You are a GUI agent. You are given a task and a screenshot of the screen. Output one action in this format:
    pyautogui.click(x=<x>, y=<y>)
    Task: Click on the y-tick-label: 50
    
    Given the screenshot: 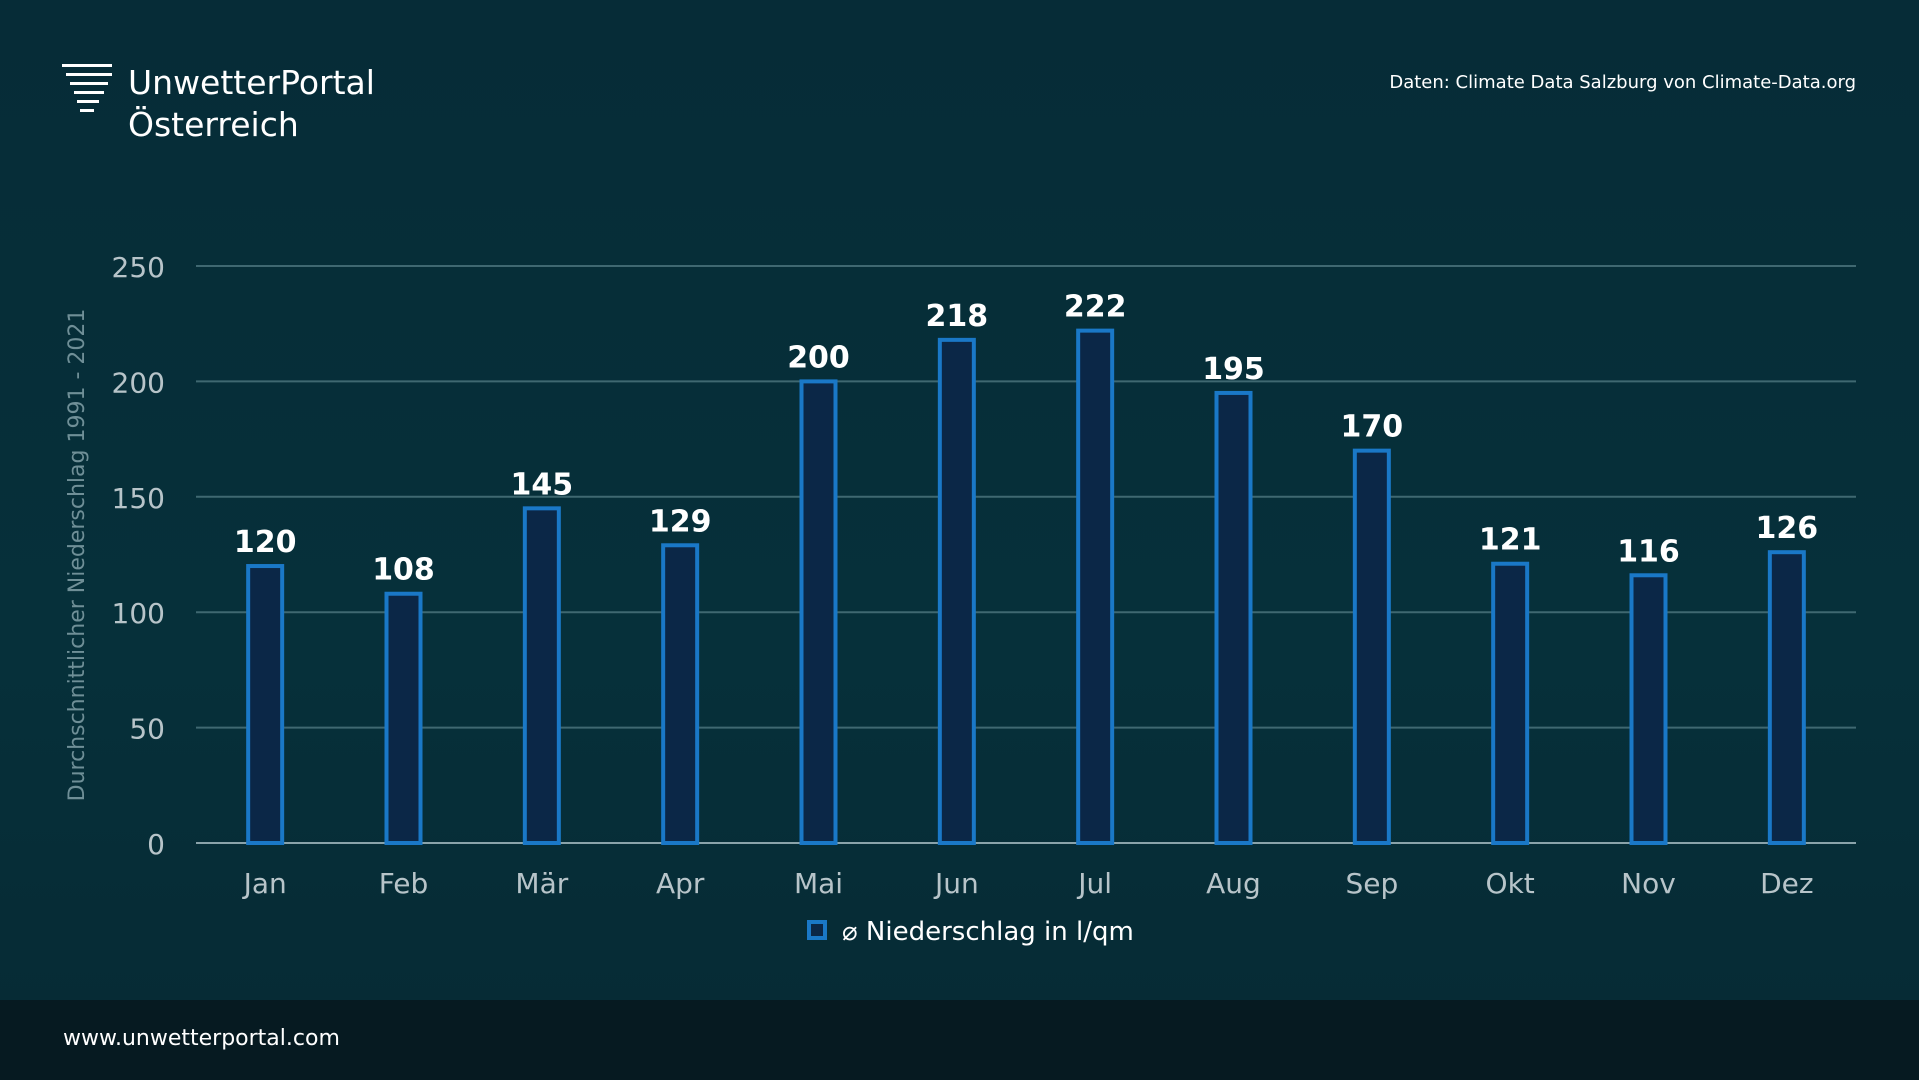 What is the action you would take?
    pyautogui.click(x=147, y=729)
    